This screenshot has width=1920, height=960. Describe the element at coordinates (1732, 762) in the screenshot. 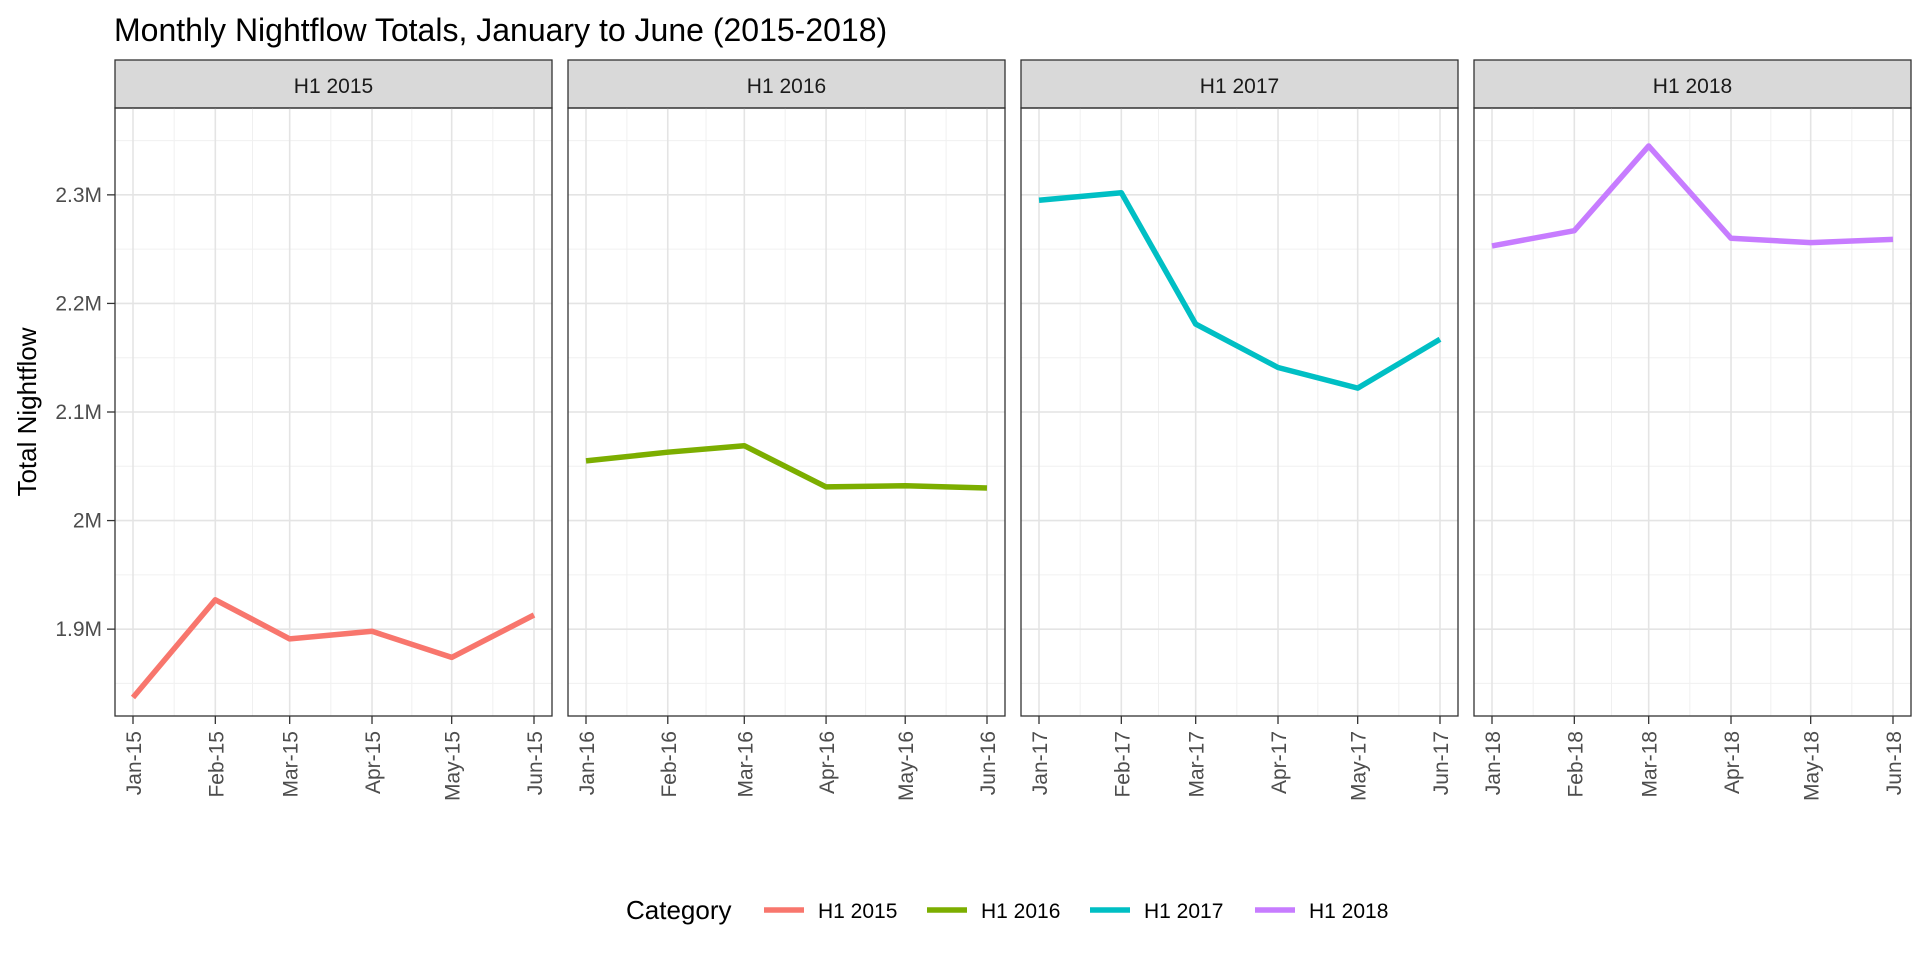

I see `x-tick-label: Apr-18` at that location.